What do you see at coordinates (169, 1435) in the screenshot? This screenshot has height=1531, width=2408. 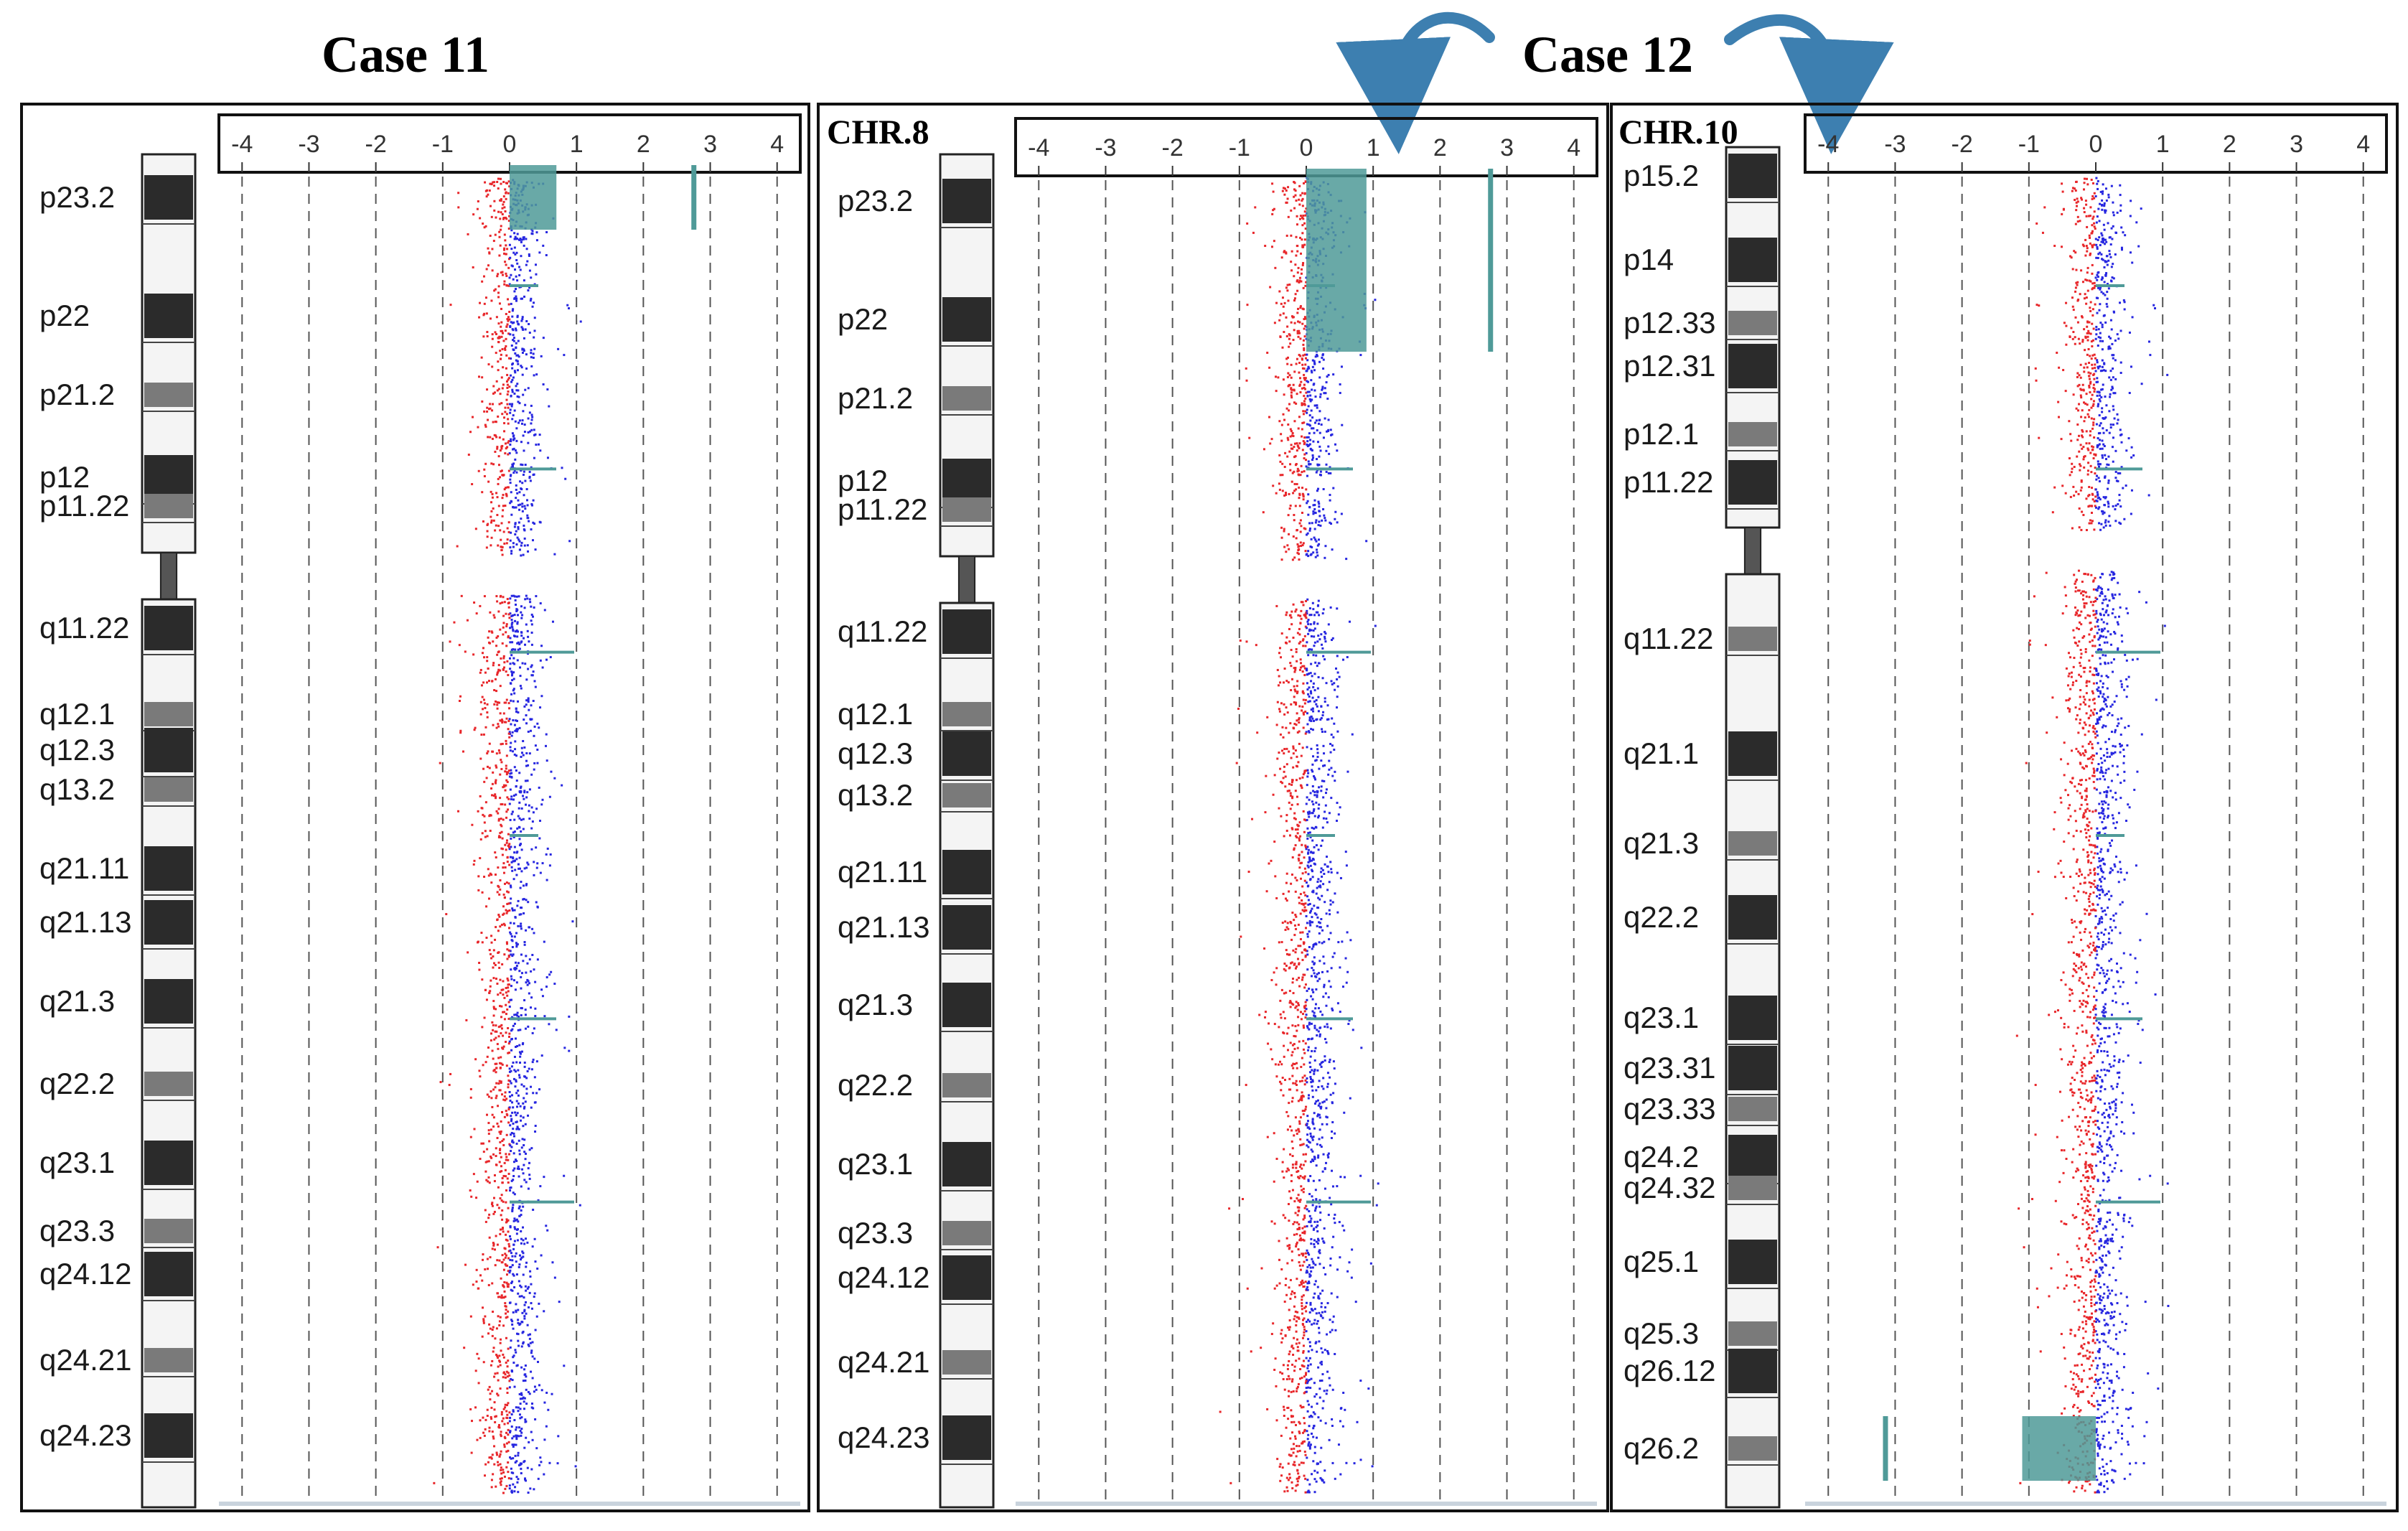 I see `ideogram-band` at bounding box center [169, 1435].